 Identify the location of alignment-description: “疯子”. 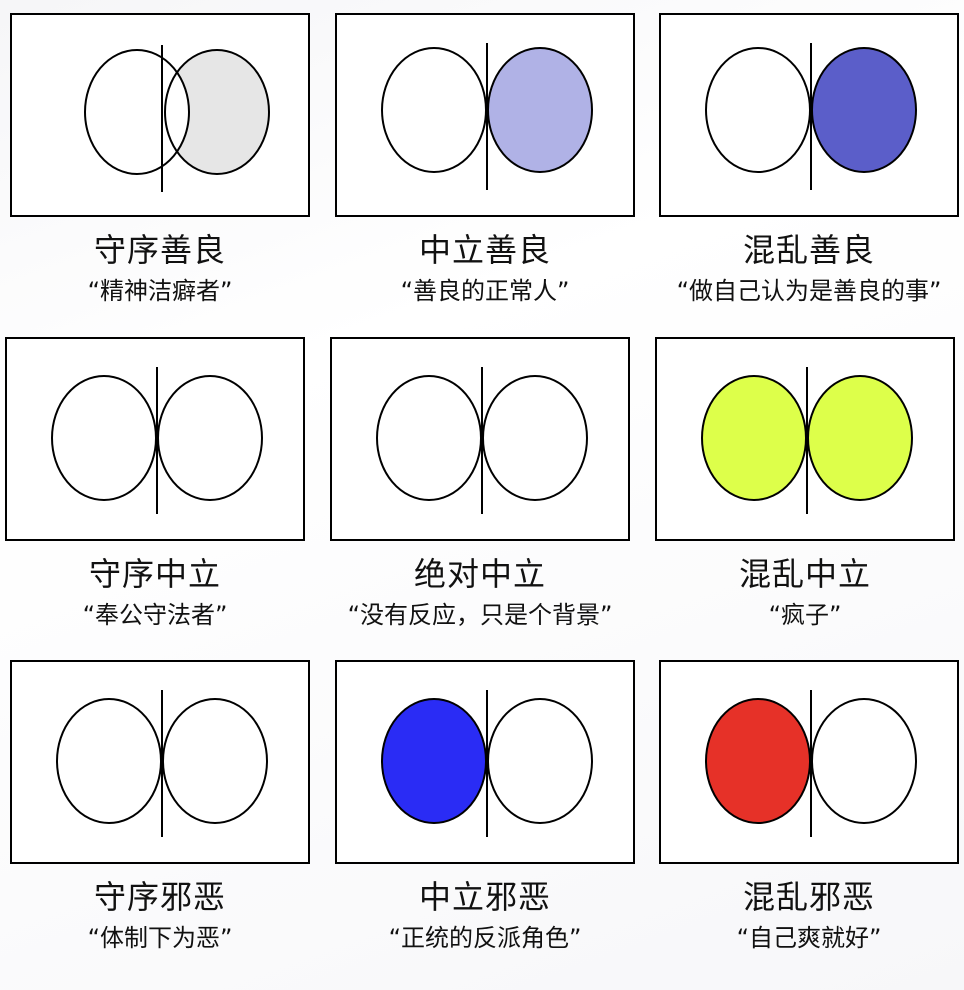
(805, 615).